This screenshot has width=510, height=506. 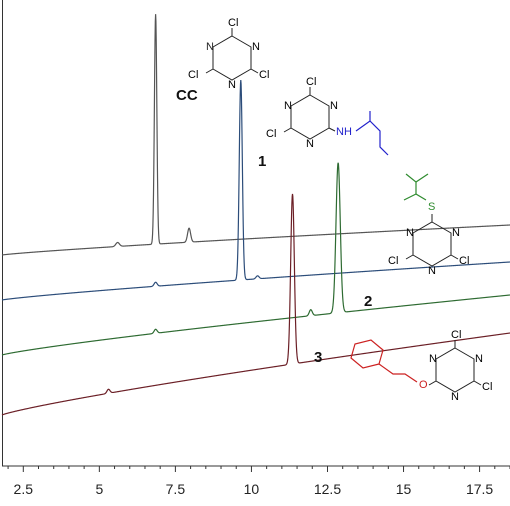 What do you see at coordinates (176, 489) in the screenshot?
I see `x-tick-label: 7.5` at bounding box center [176, 489].